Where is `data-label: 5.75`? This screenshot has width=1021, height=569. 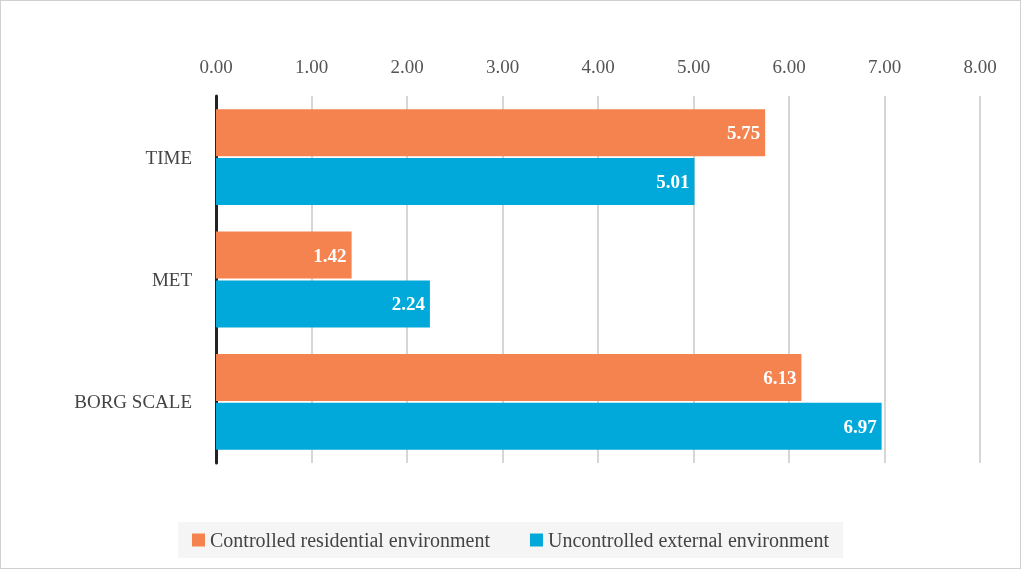
data-label: 5.75 is located at coordinates (743, 133).